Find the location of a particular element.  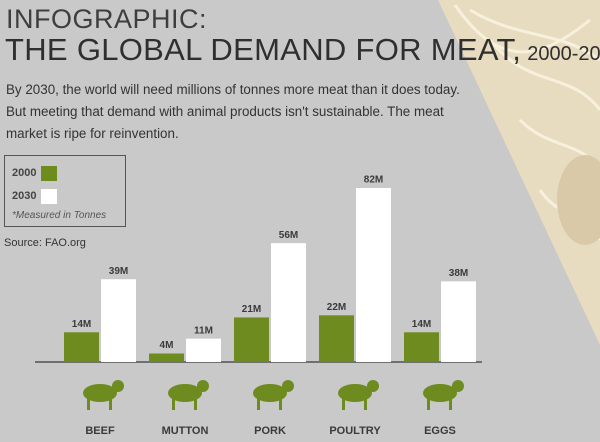

x-tick-label: MUTTON is located at coordinates (185, 431).